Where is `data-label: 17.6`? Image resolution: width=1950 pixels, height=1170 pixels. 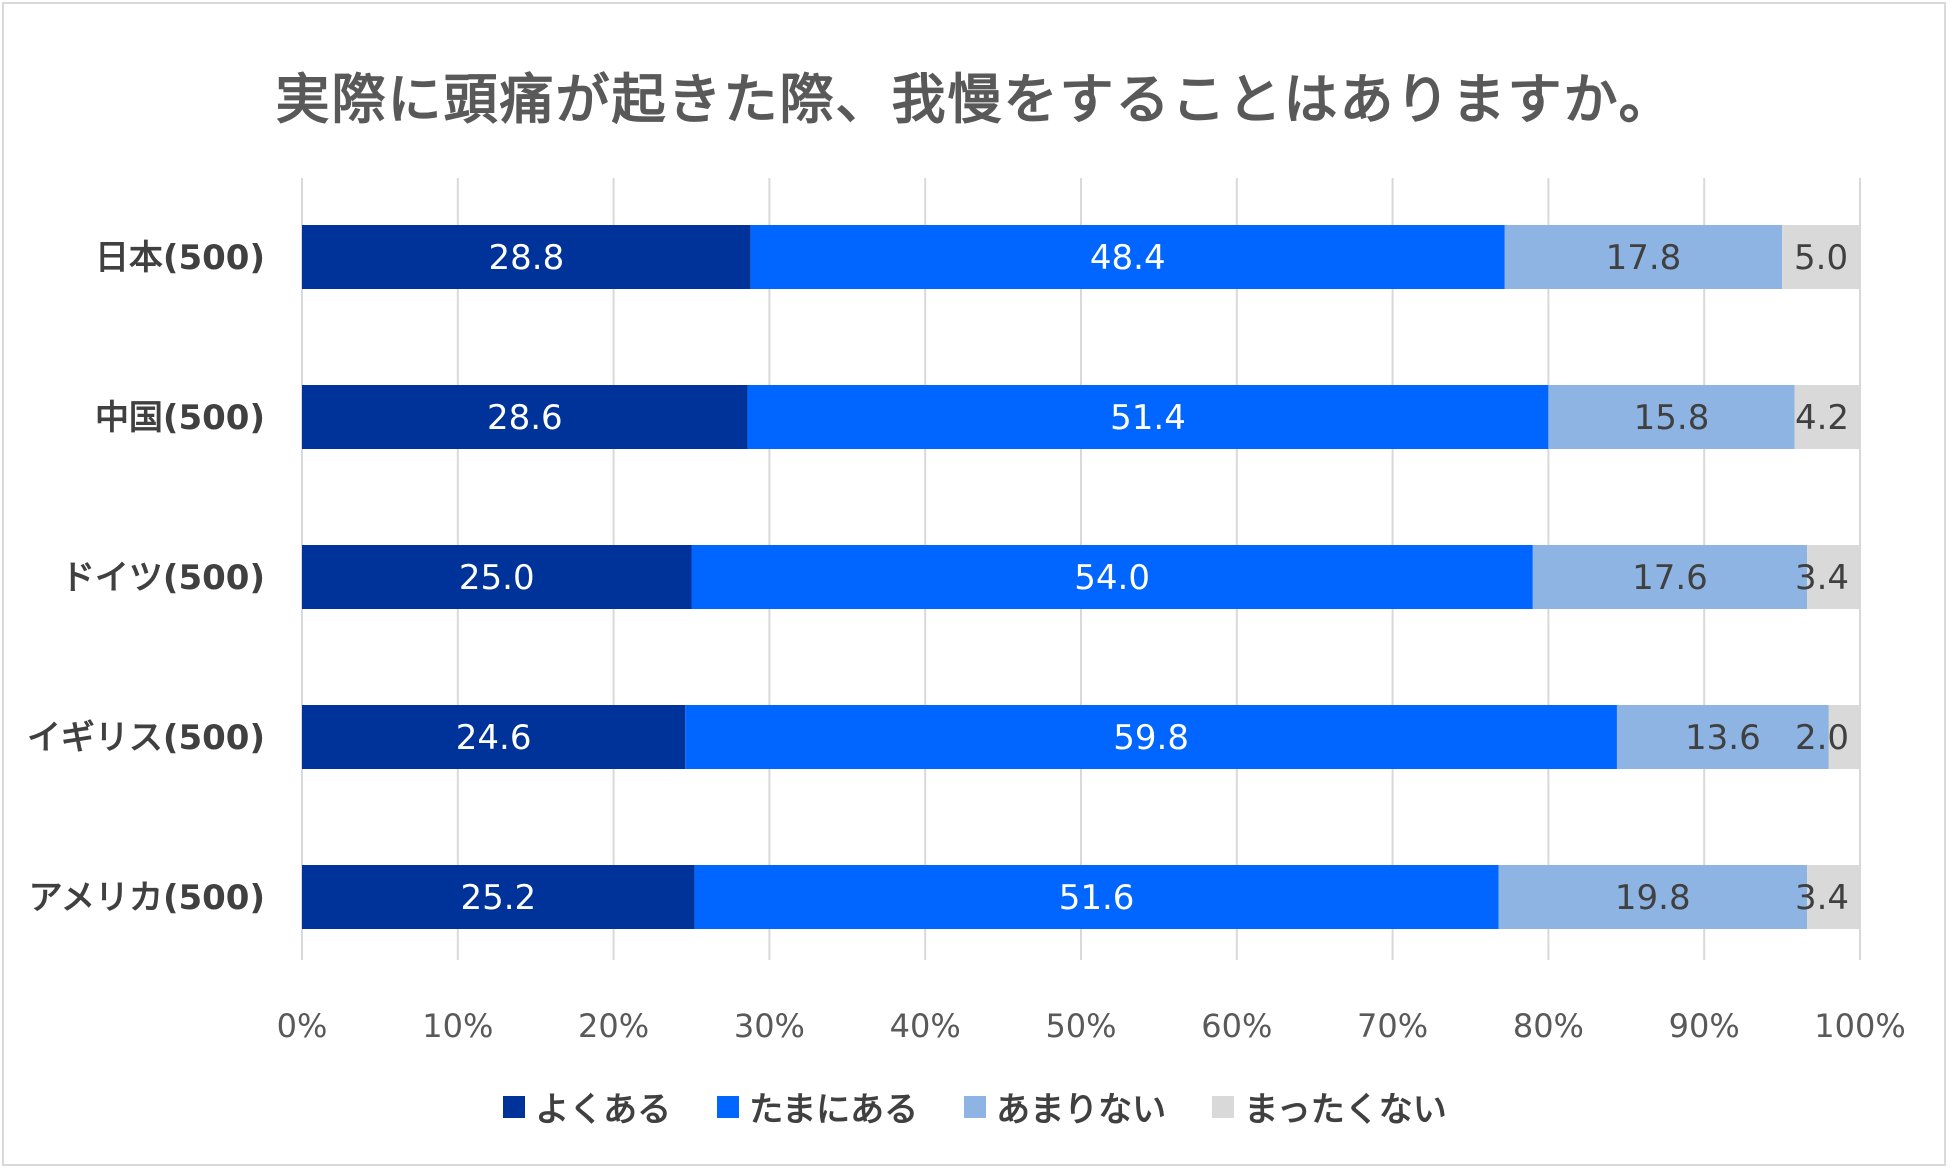 data-label: 17.6 is located at coordinates (1670, 578).